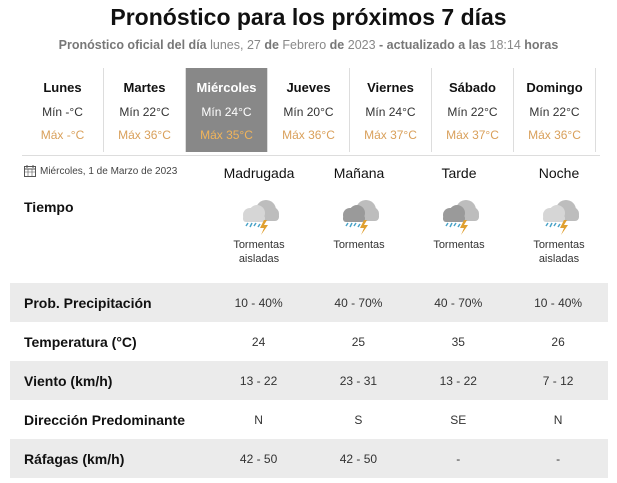 This screenshot has width=617, height=483. What do you see at coordinates (49, 207) in the screenshot?
I see `tiempo-label: Tiempo` at bounding box center [49, 207].